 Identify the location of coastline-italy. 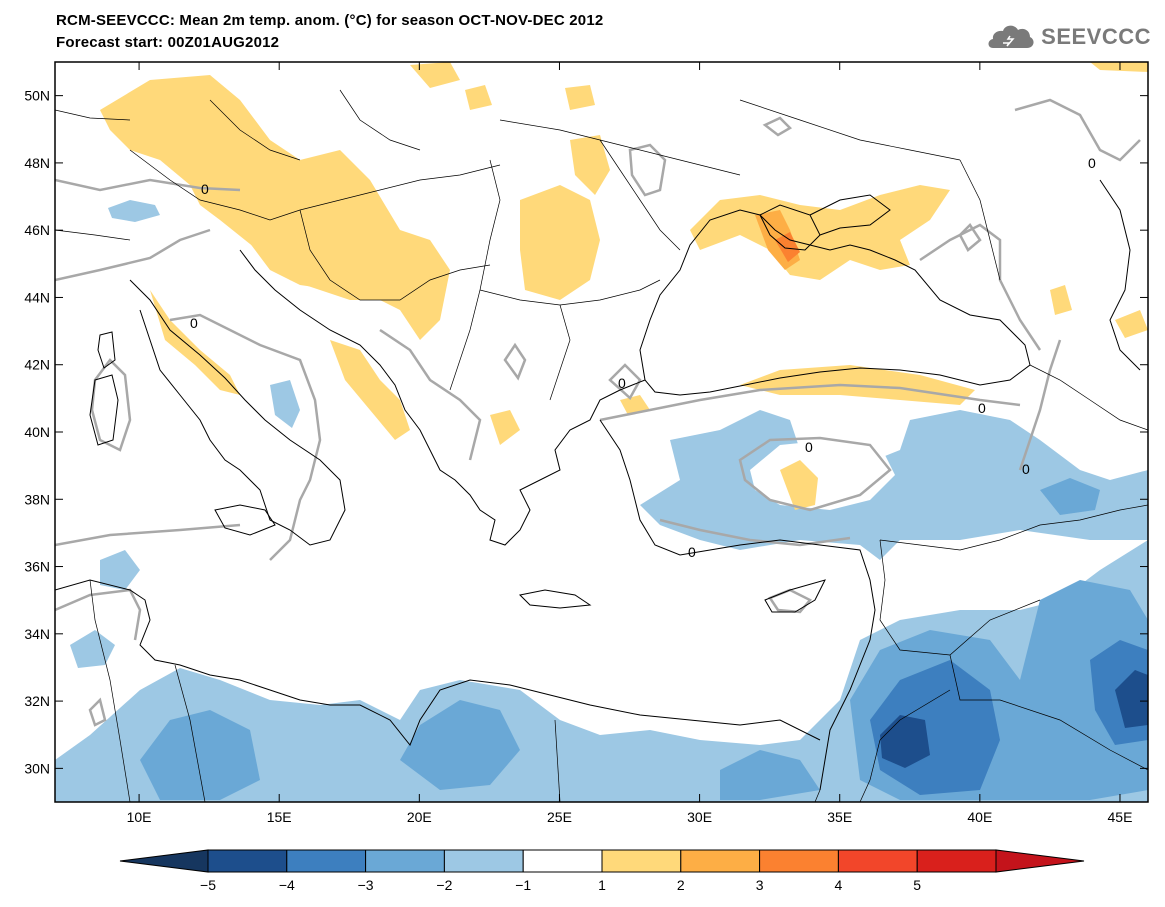
(237, 412).